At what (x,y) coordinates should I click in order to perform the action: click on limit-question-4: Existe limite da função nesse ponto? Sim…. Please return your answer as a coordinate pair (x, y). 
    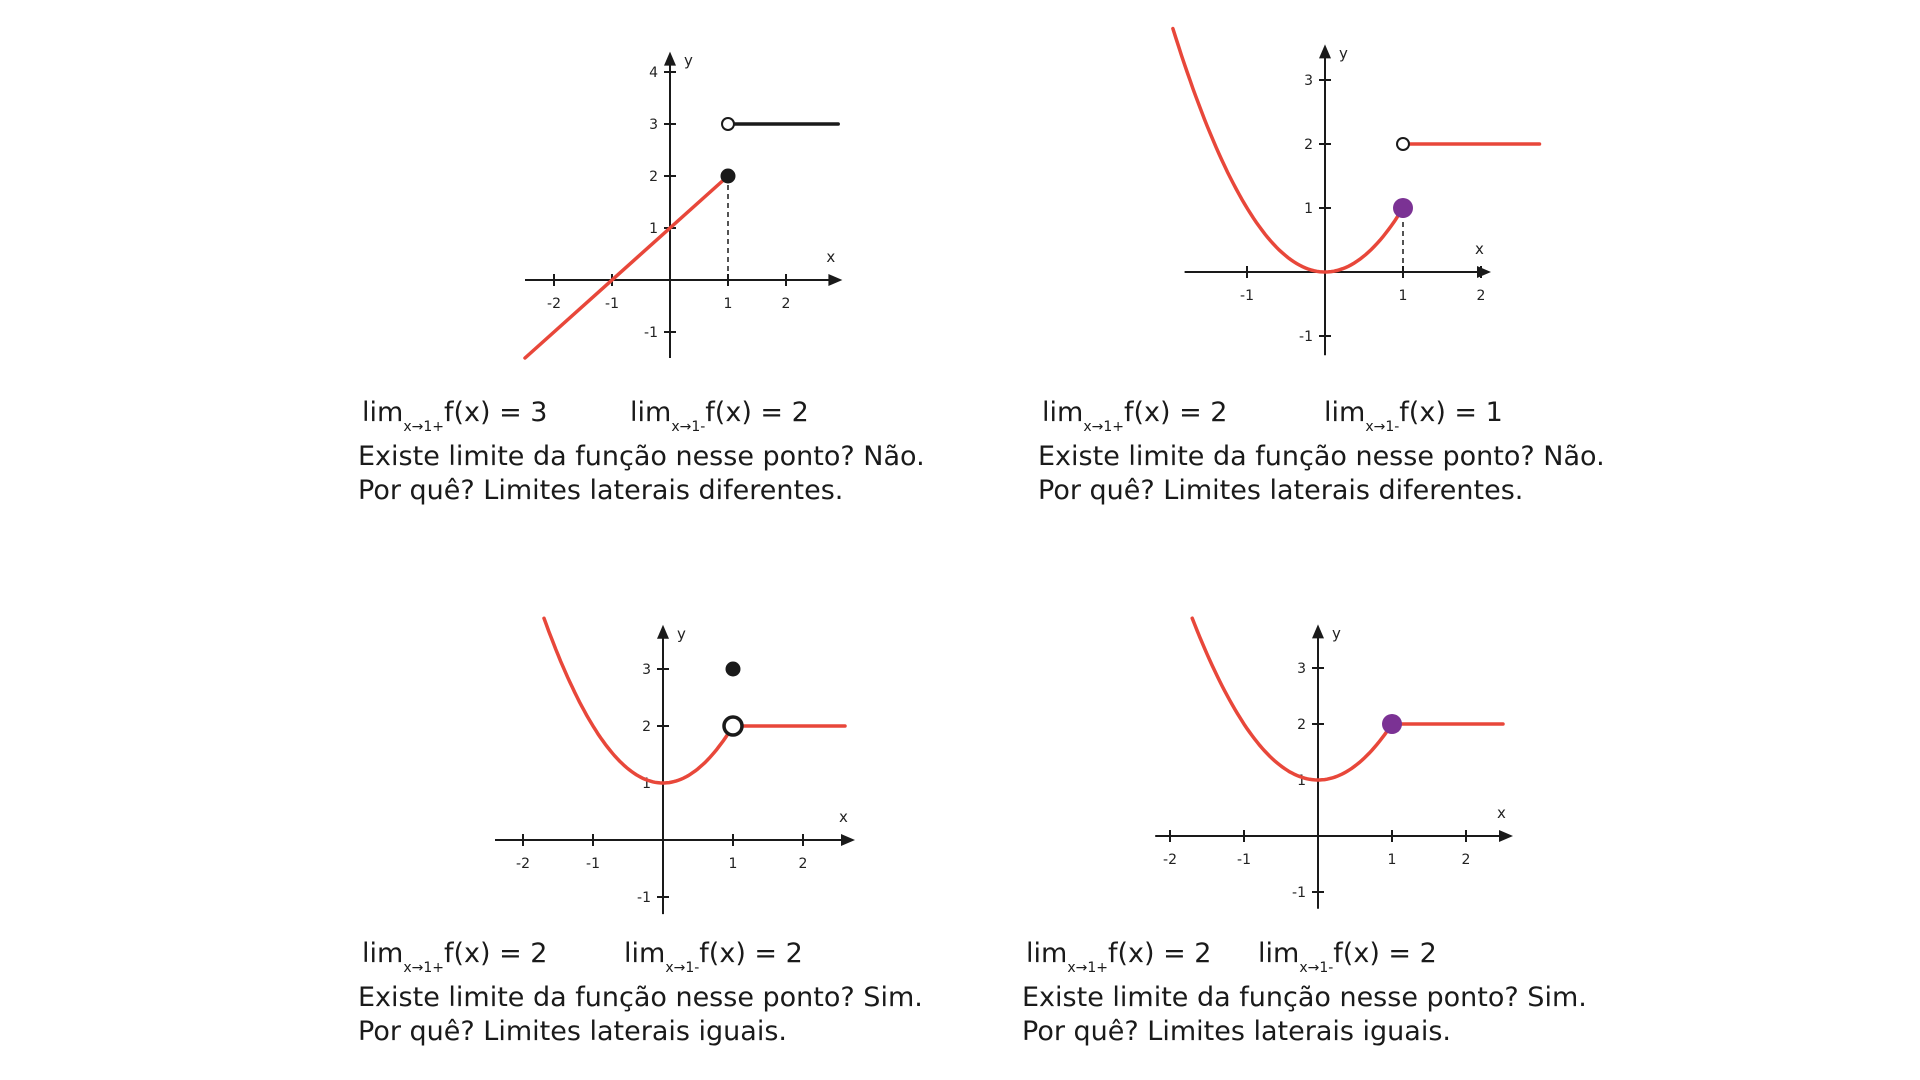
    Looking at the image, I should click on (1304, 997).